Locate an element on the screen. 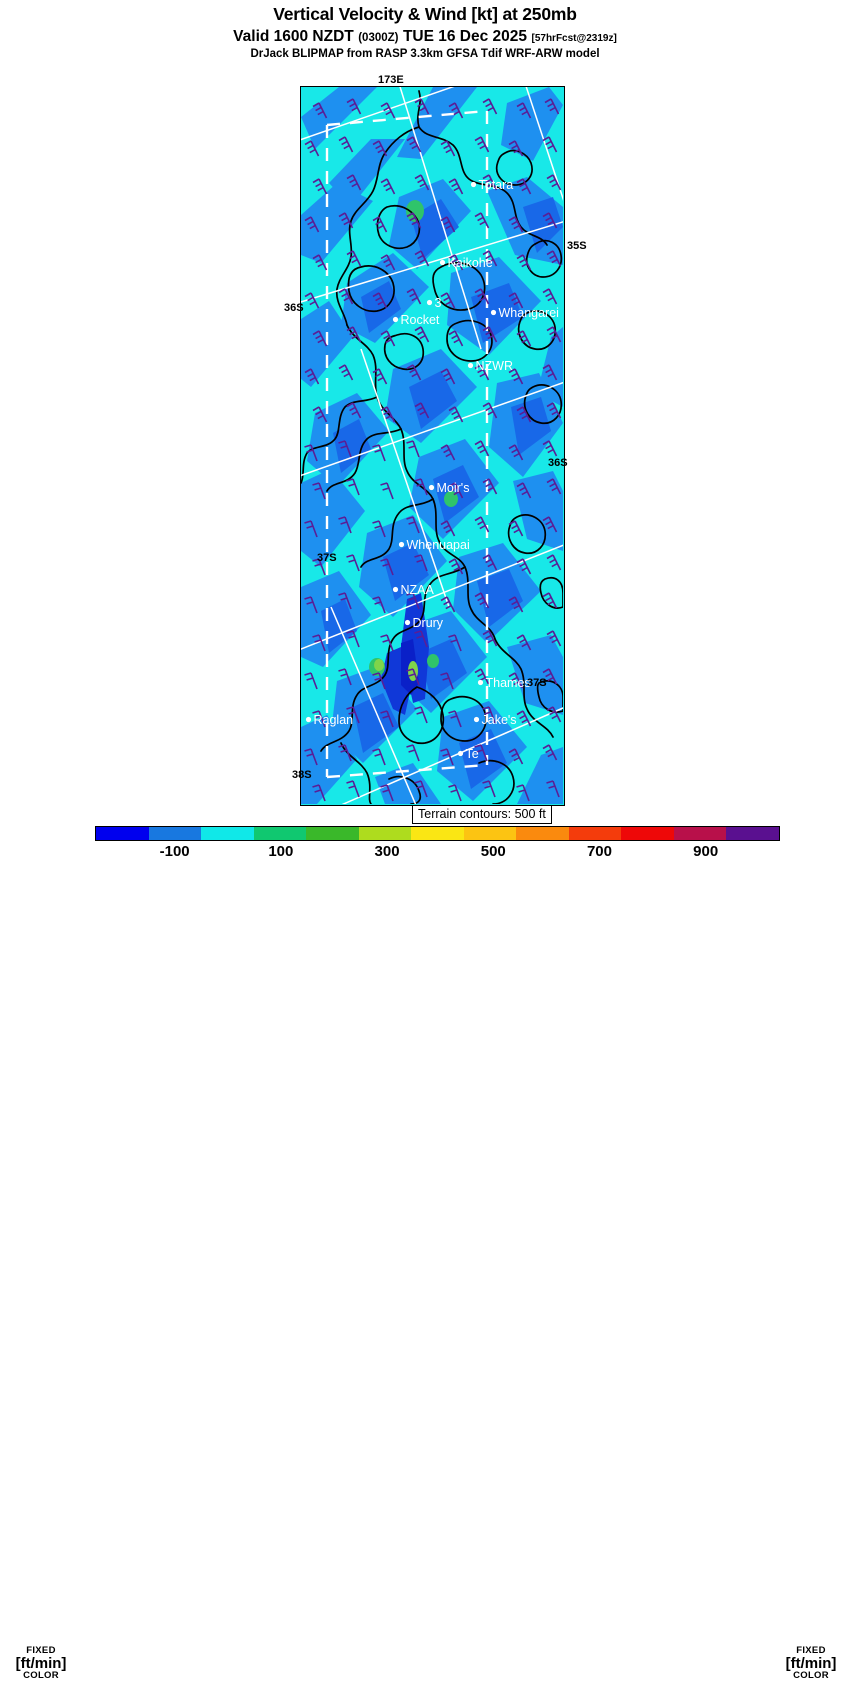 The width and height of the screenshot is (850, 1681). station-label: 3 is located at coordinates (438, 303).